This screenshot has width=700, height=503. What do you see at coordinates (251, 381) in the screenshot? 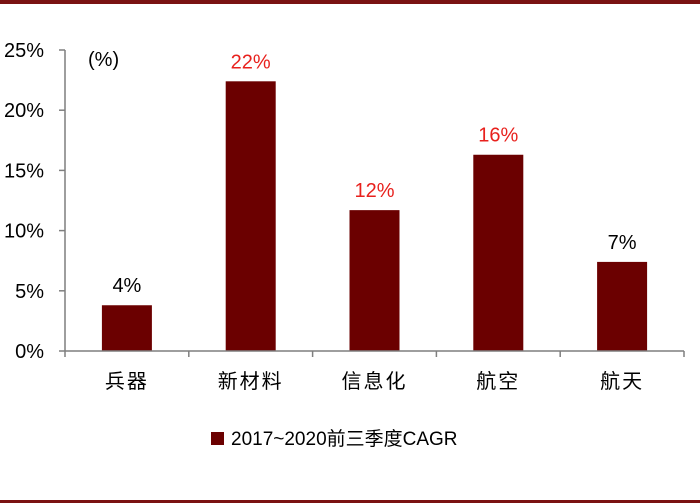
I see `x-tick-label: 新材料` at bounding box center [251, 381].